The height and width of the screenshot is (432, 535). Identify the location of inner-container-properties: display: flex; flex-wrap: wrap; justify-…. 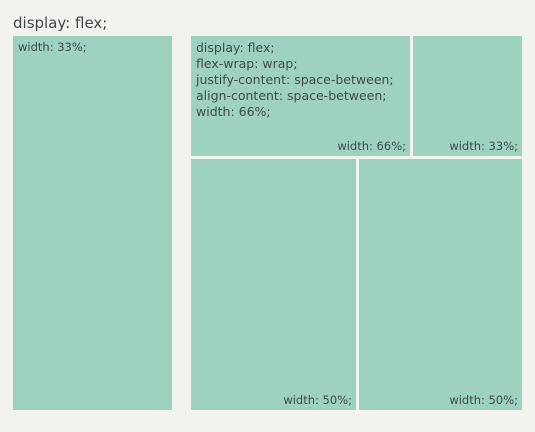
(295, 80).